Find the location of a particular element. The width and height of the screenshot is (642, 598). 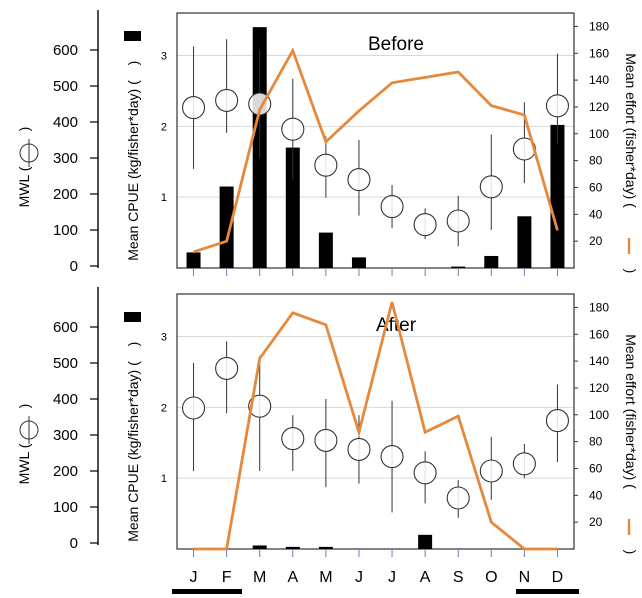

month-label: D is located at coordinates (558, 577).